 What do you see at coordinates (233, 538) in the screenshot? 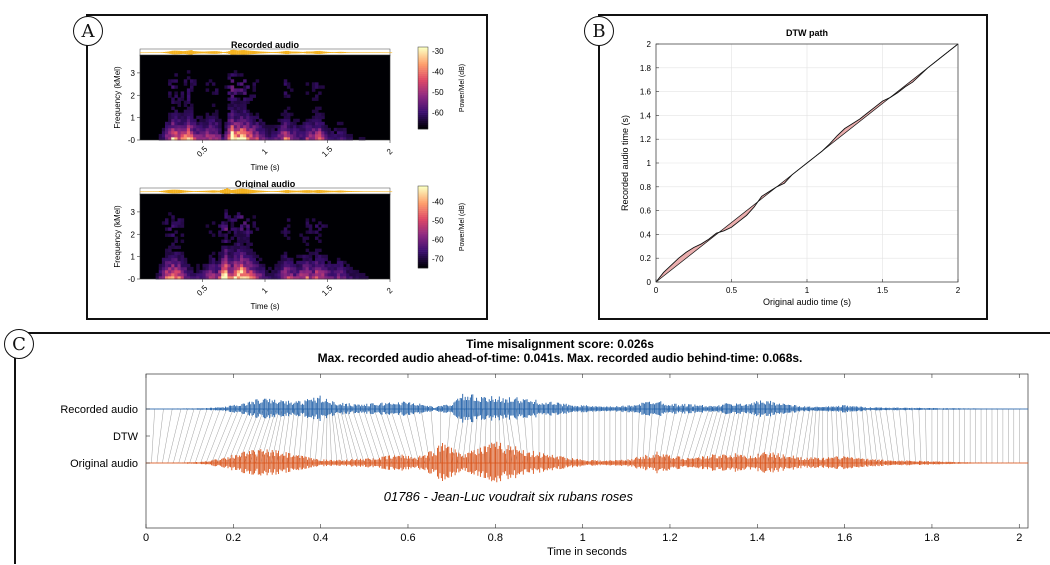
I see `x-tick-label: 0.2` at bounding box center [233, 538].